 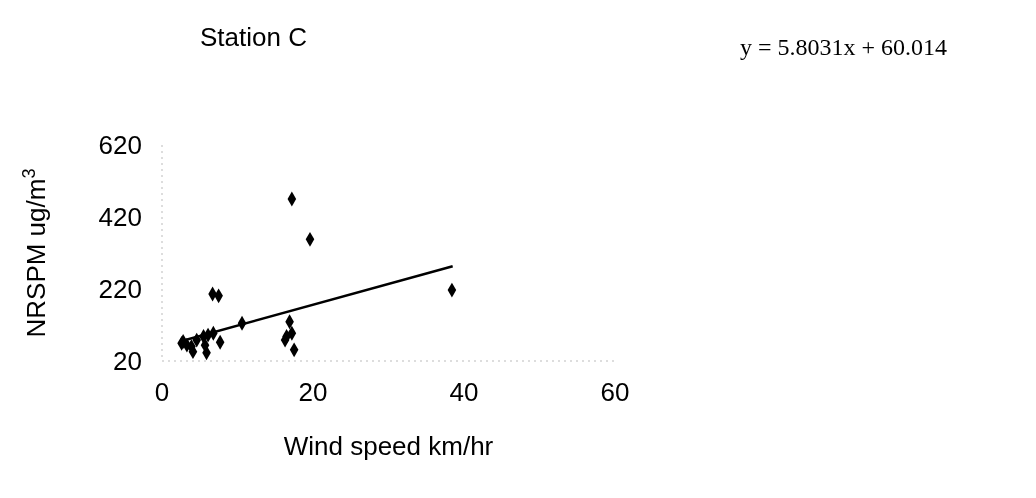 I want to click on y-tick-label: 220, so click(x=120, y=289).